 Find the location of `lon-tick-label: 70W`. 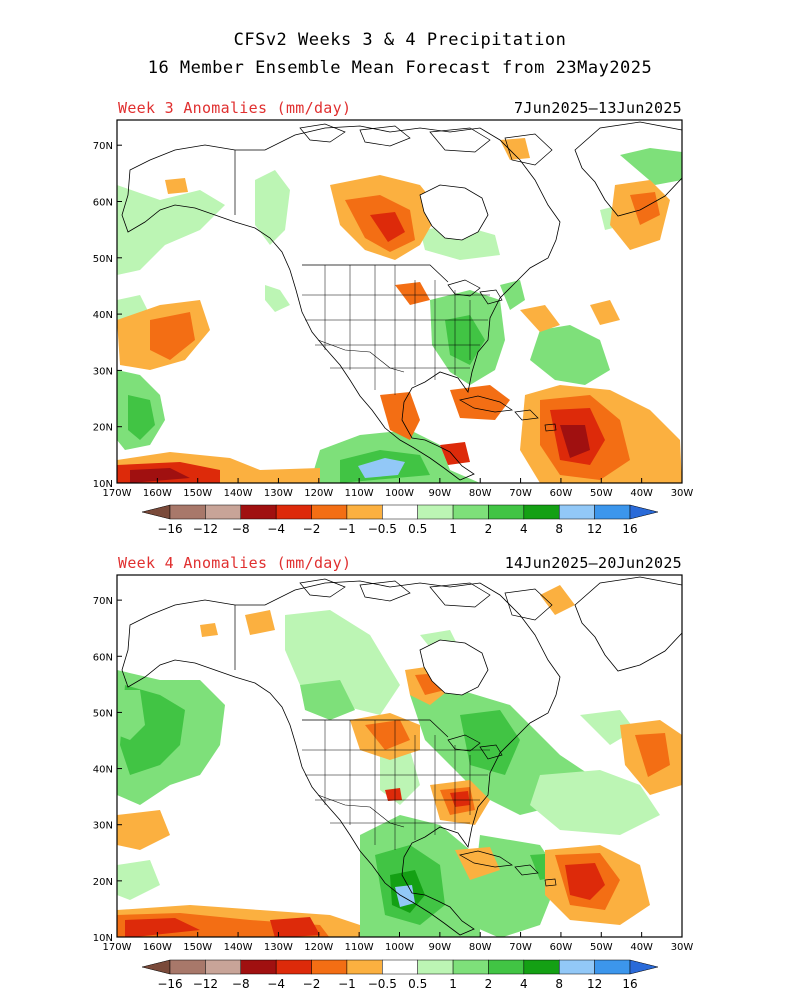

lon-tick-label: 70W is located at coordinates (520, 493).